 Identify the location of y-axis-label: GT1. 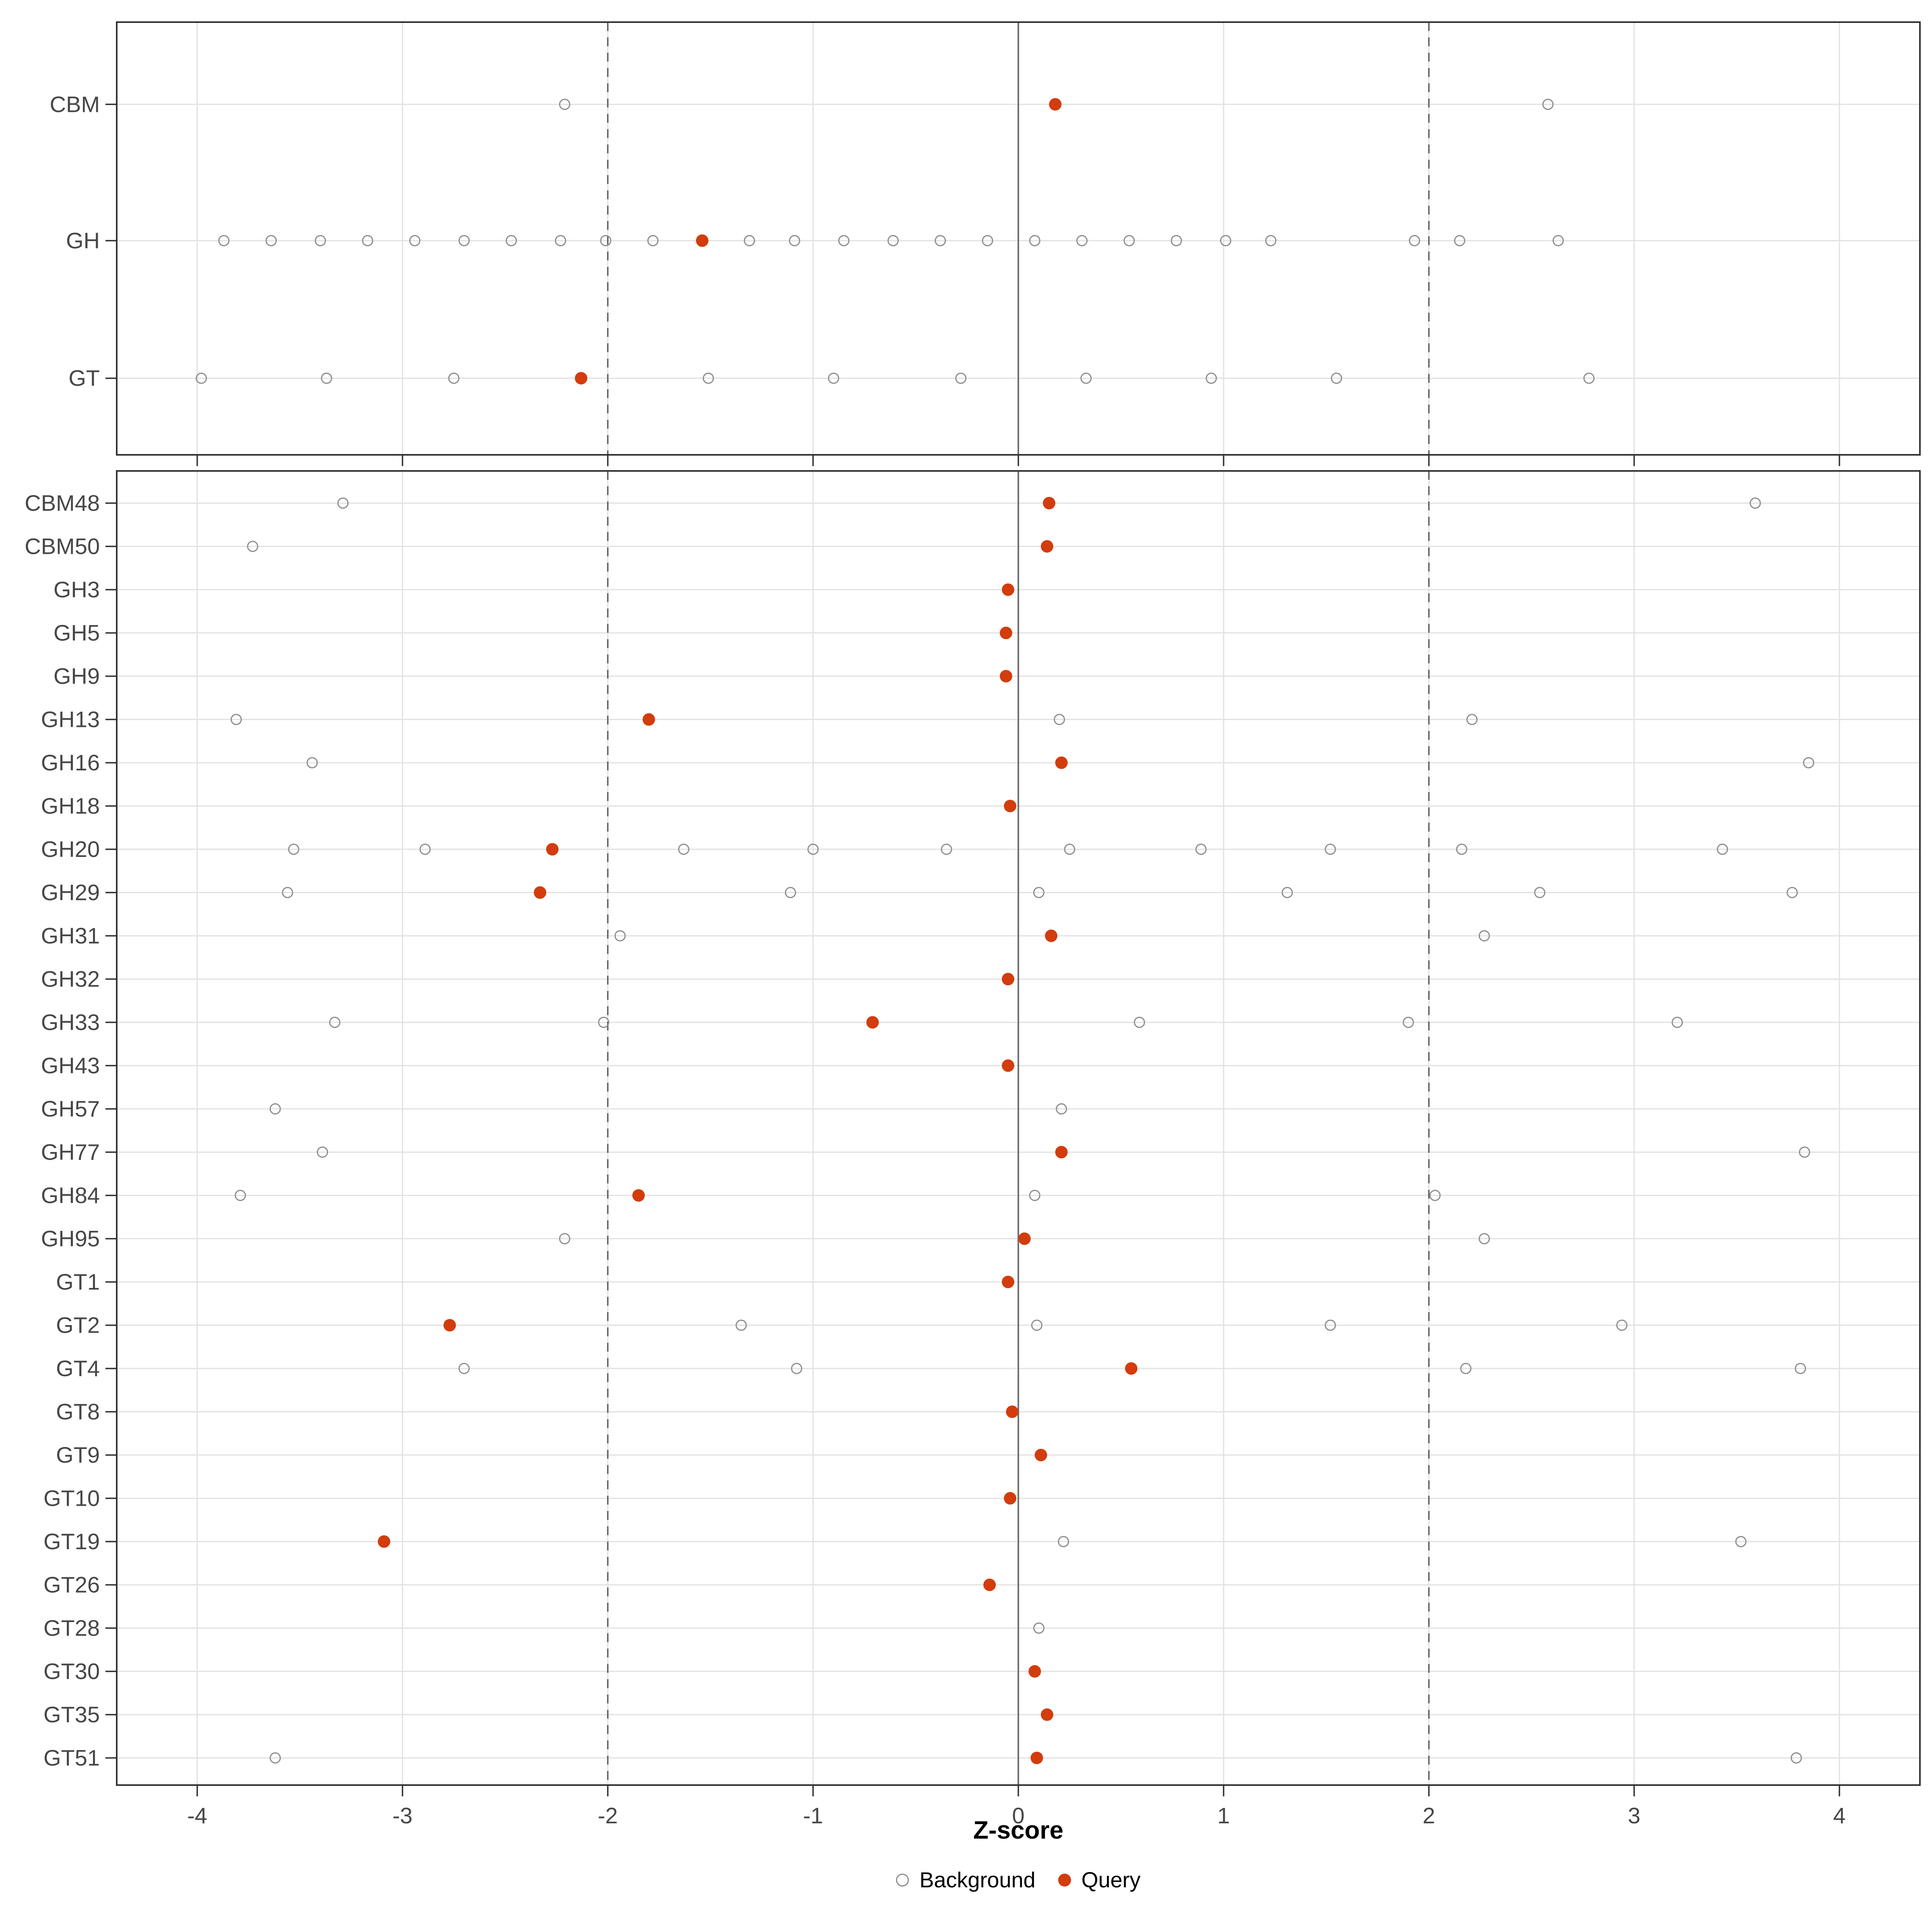
(78, 1281).